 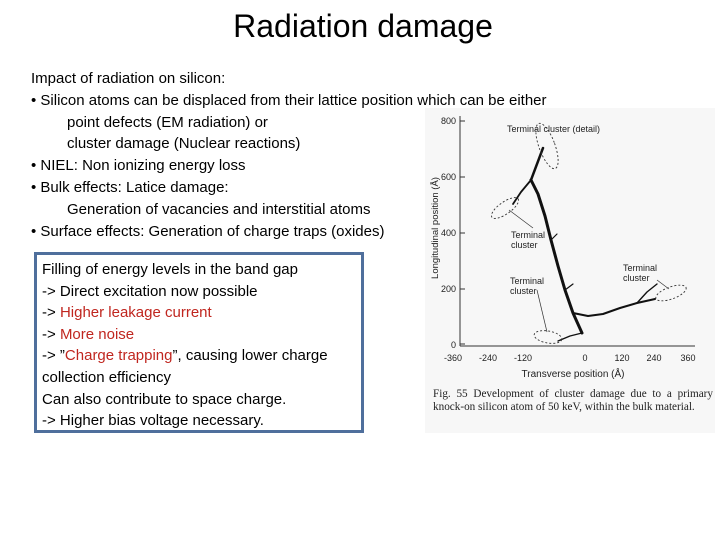 I want to click on more-noise-text: More noise, so click(x=97, y=334).